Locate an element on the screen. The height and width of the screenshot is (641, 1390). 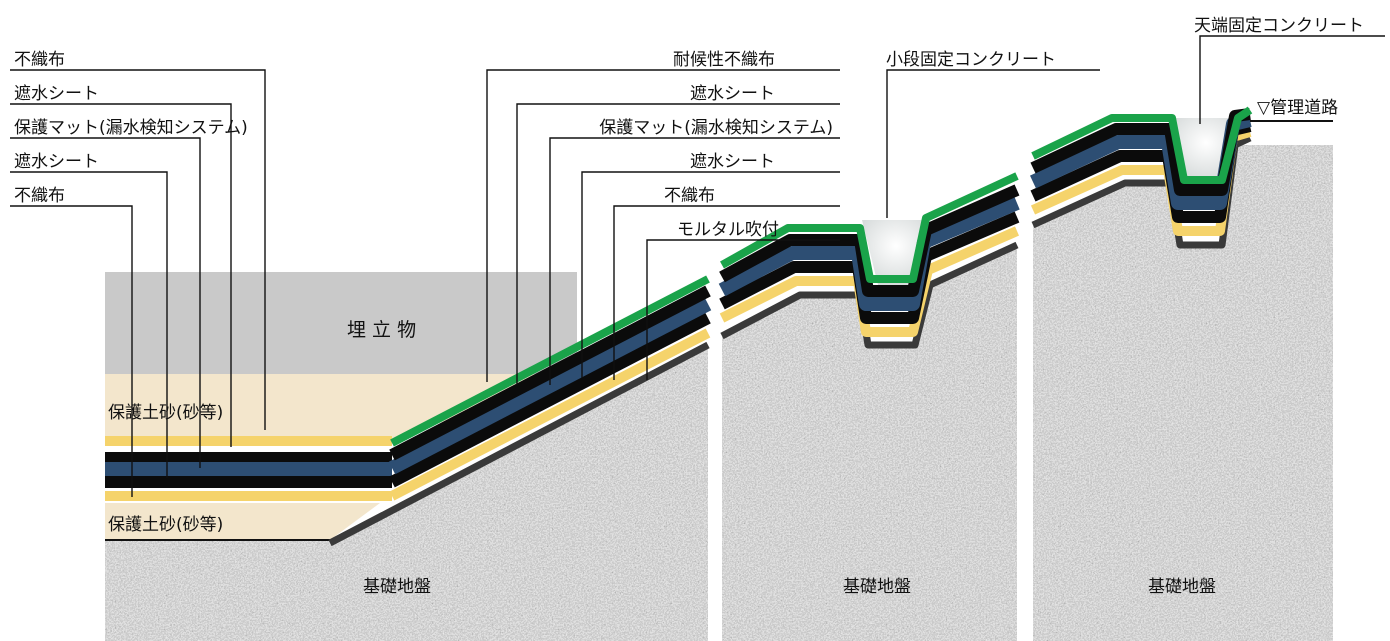
leader-lines-left is located at coordinates (138, 283).